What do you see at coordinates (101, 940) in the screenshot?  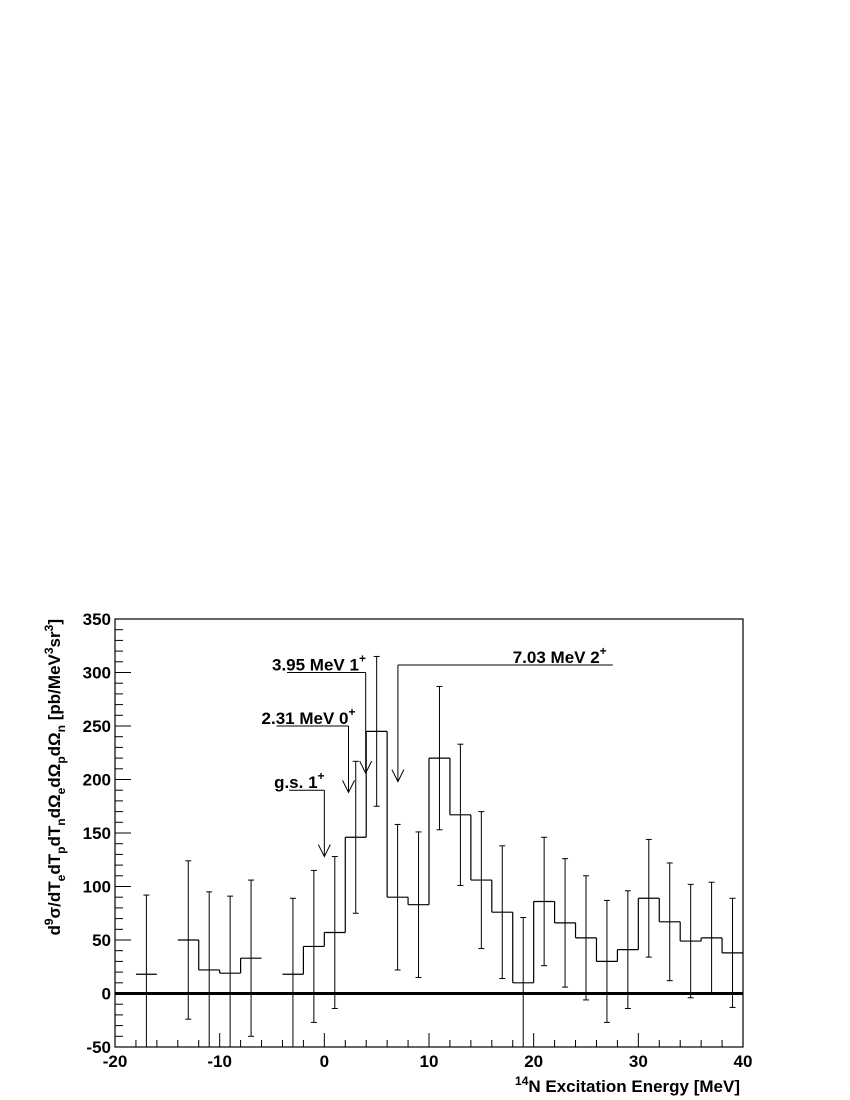 I see `y-tick-label: 50` at bounding box center [101, 940].